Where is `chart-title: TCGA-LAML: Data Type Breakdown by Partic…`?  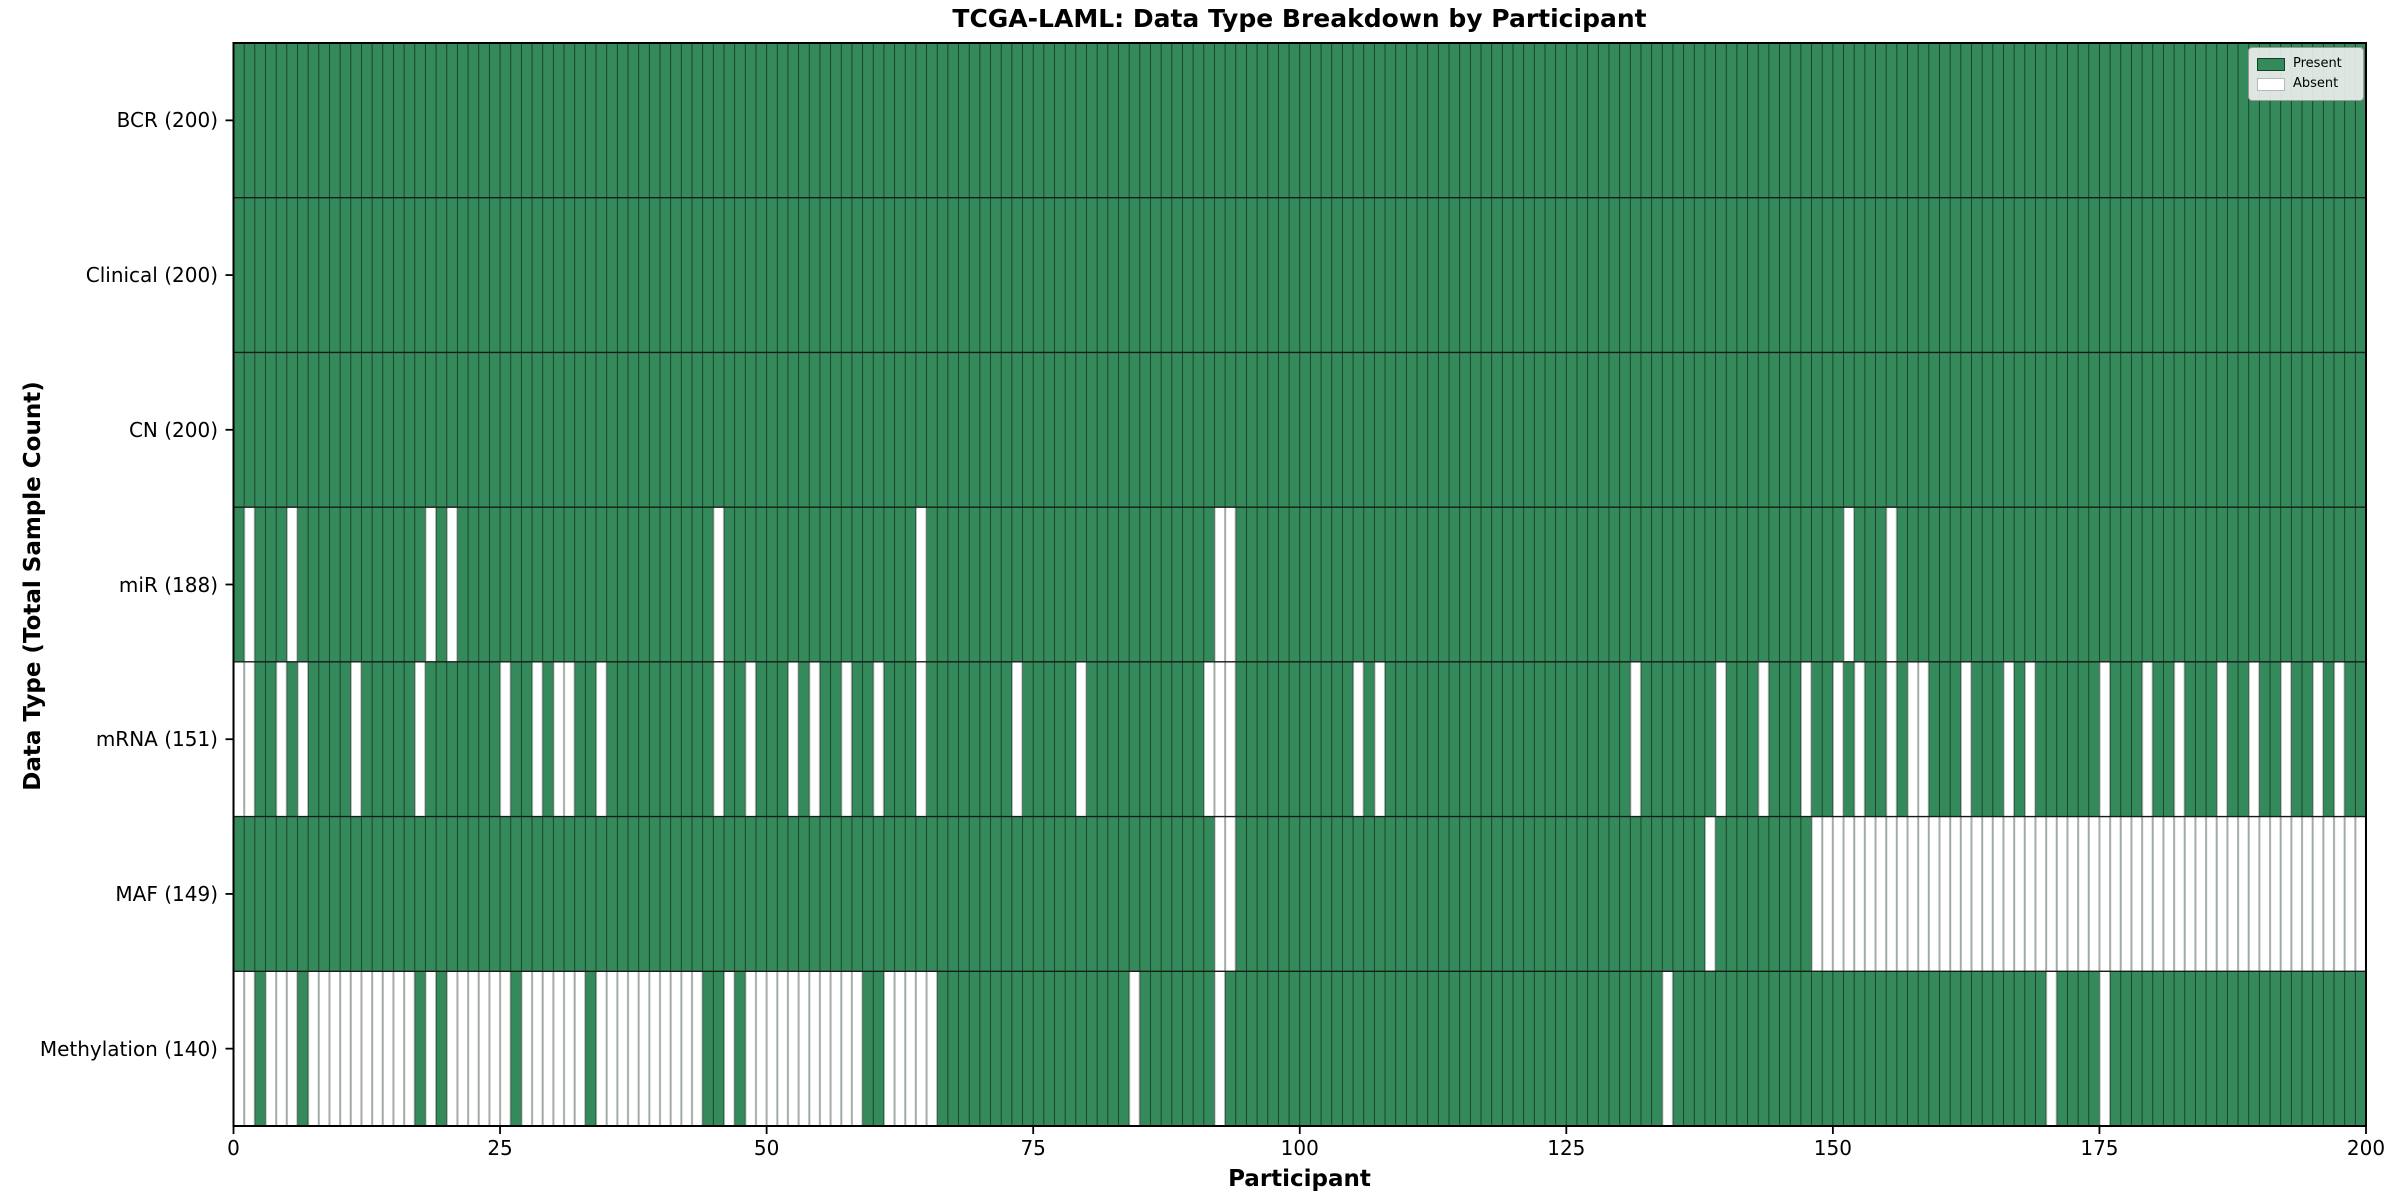 chart-title: TCGA-LAML: Data Type Breakdown by Partic… is located at coordinates (1299, 18).